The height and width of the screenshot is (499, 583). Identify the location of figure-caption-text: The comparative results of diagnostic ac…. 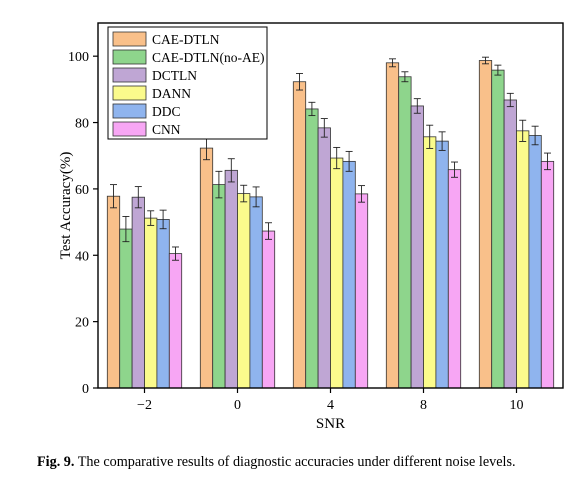
(296, 462).